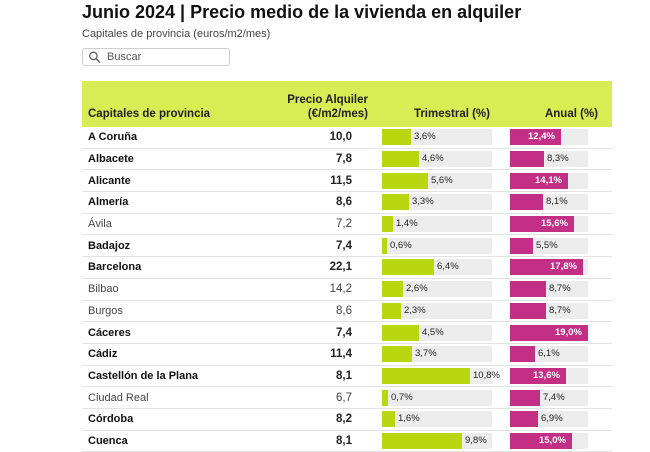 This screenshot has width=650, height=452. I want to click on trim-cell: 2,6%, so click(439, 289).